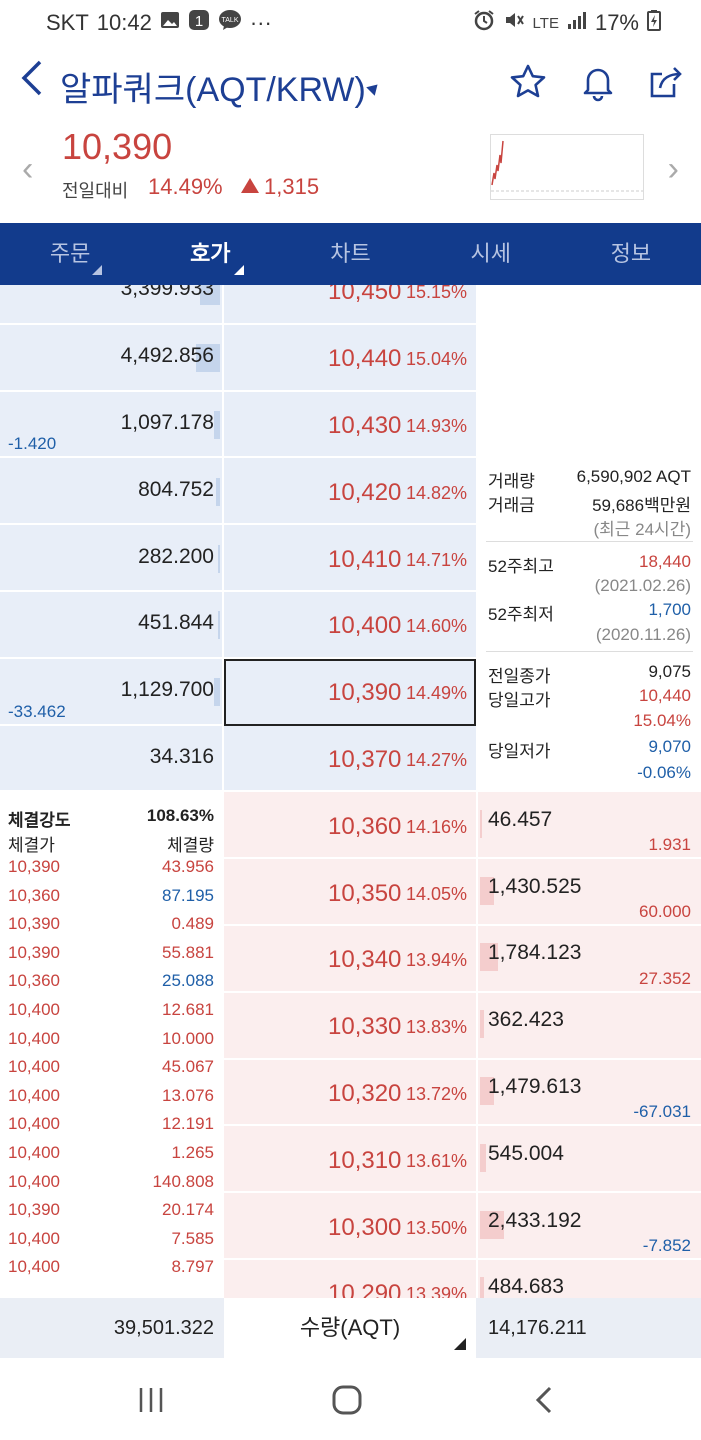 The height and width of the screenshot is (1440, 701). Describe the element at coordinates (665, 561) in the screenshot. I see `high52-value: 18,440` at that location.